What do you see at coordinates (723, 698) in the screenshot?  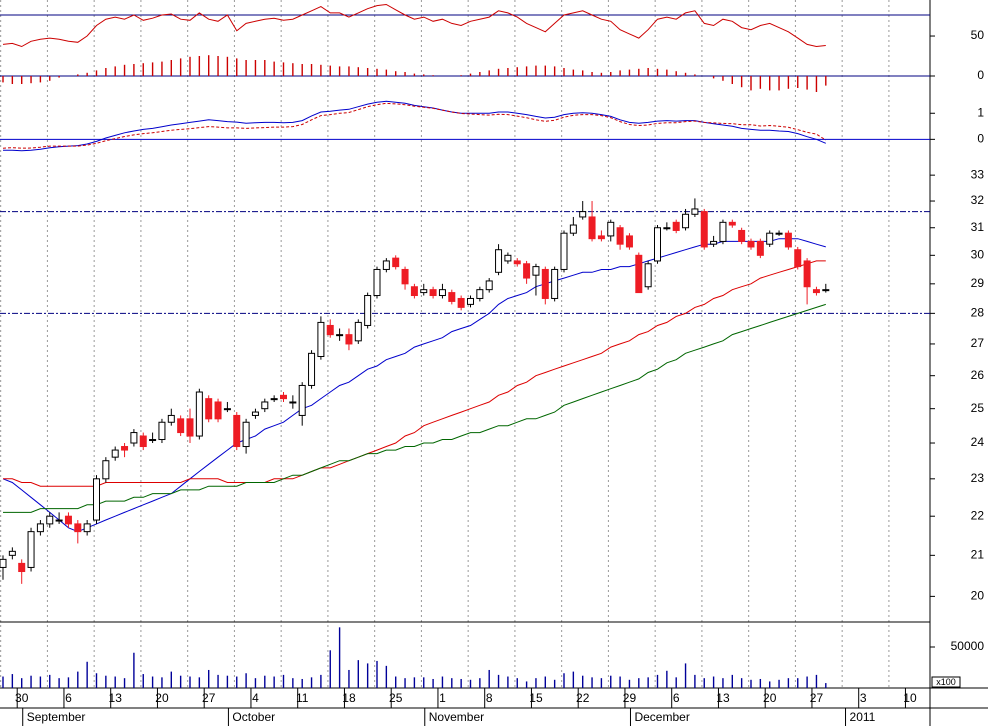 I see `x-tick-label: 13` at bounding box center [723, 698].